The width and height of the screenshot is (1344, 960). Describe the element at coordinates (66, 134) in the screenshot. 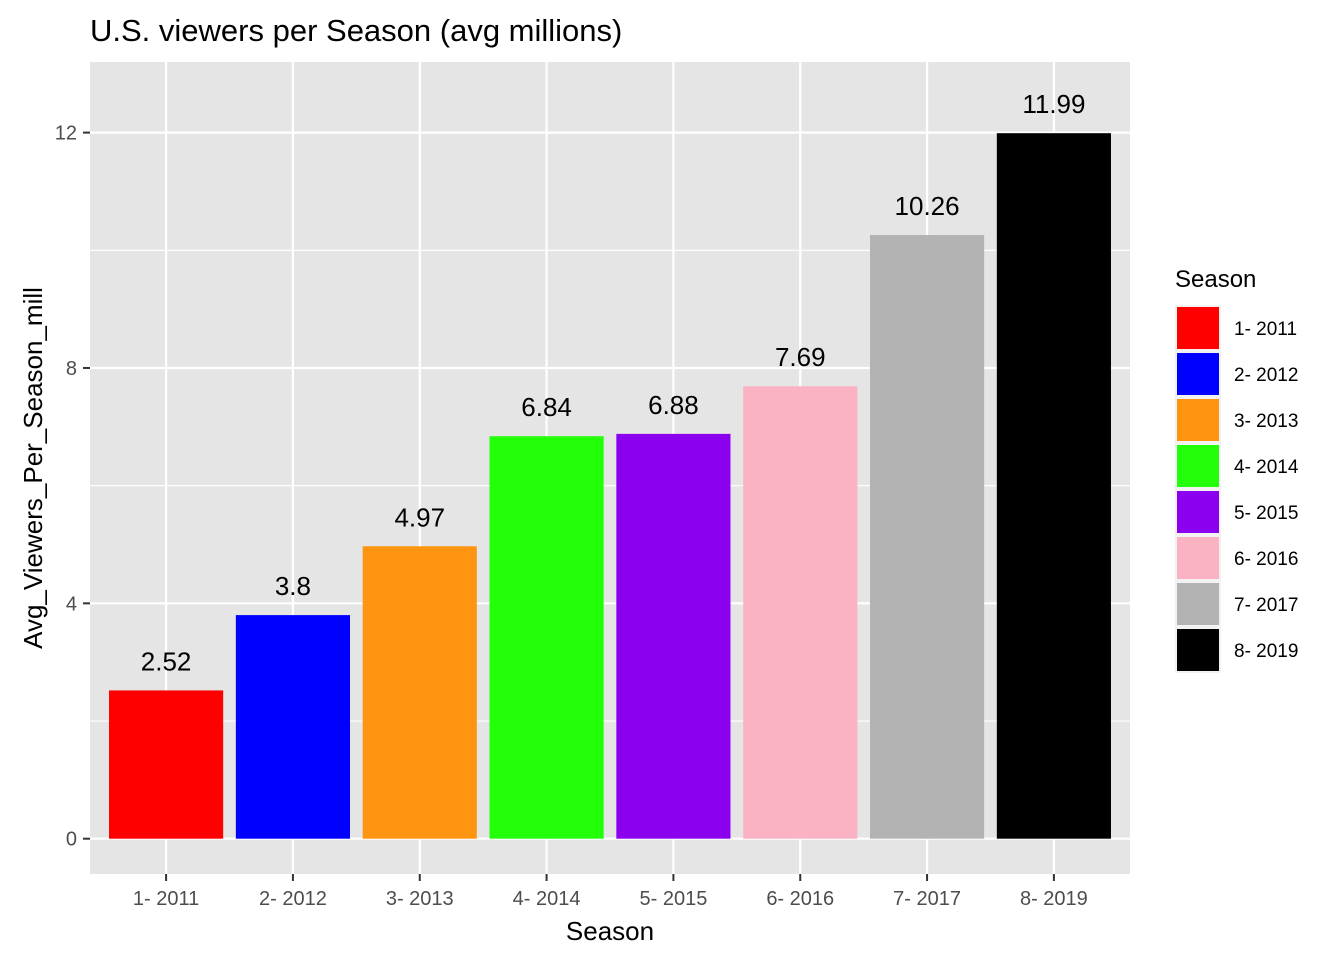

I see `y-tick-label: 12` at that location.